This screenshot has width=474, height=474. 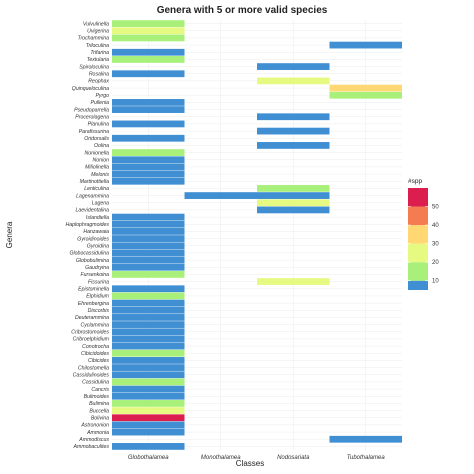 What do you see at coordinates (366, 458) in the screenshot?
I see `x-tick-label: Tubothalamea` at bounding box center [366, 458].